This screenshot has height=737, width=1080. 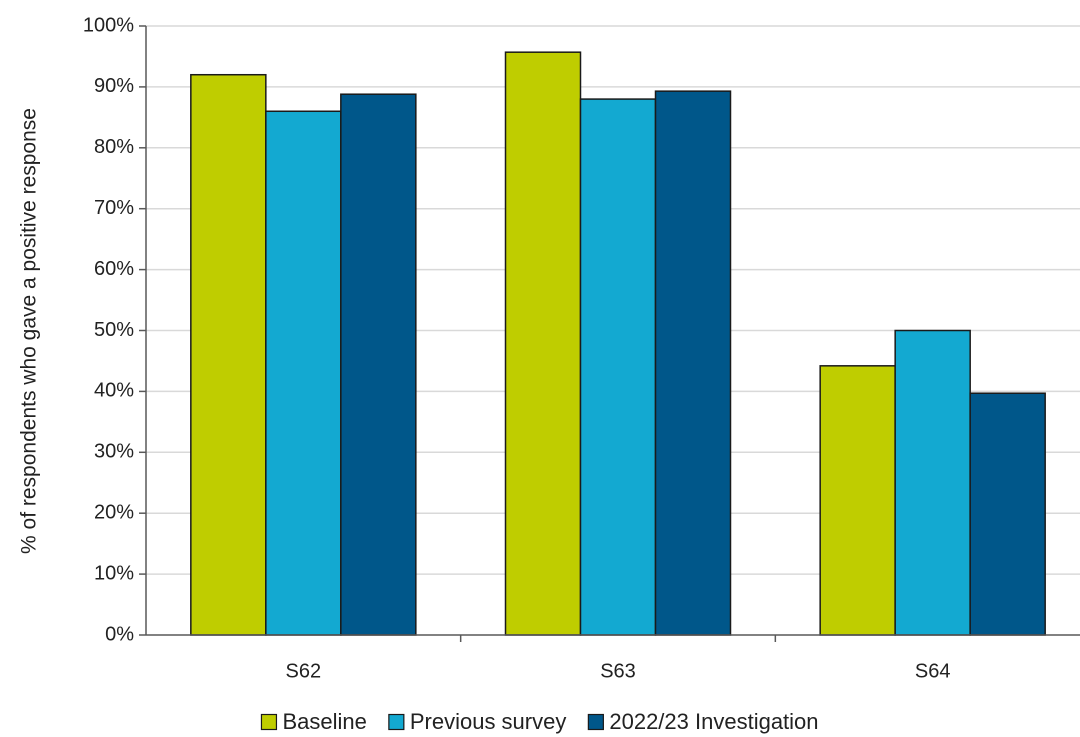 I want to click on legend-label: Baseline, so click(x=324, y=721).